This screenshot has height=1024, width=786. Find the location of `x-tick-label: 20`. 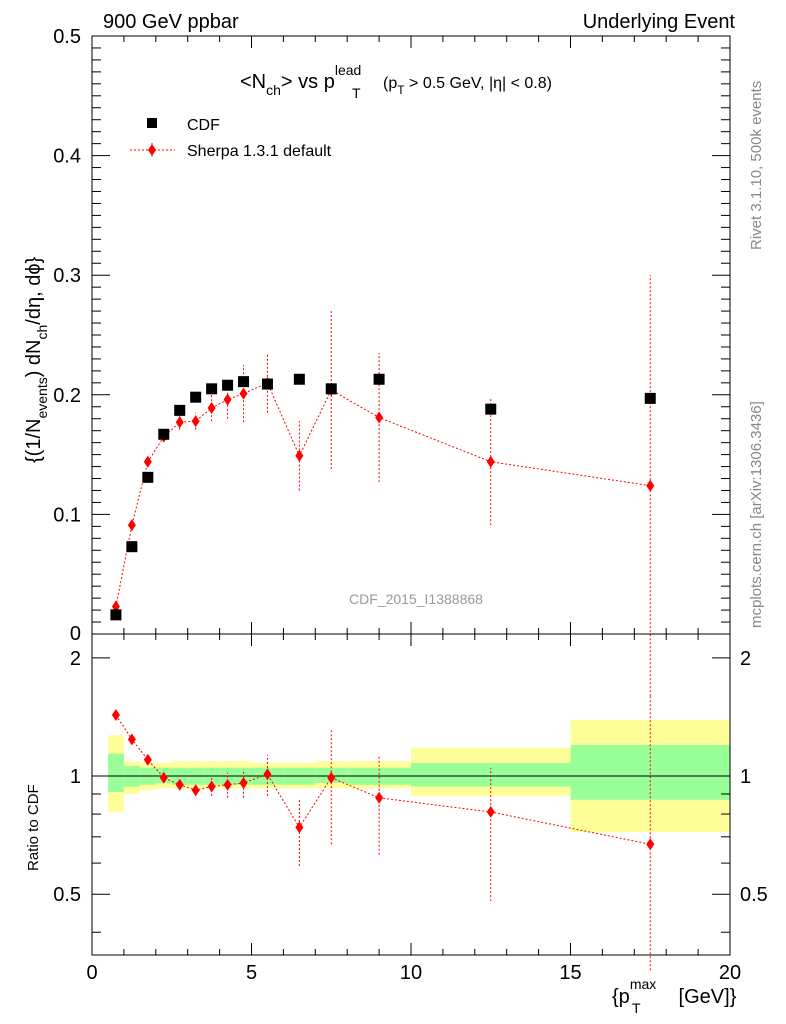

x-tick-label: 20 is located at coordinates (730, 973).